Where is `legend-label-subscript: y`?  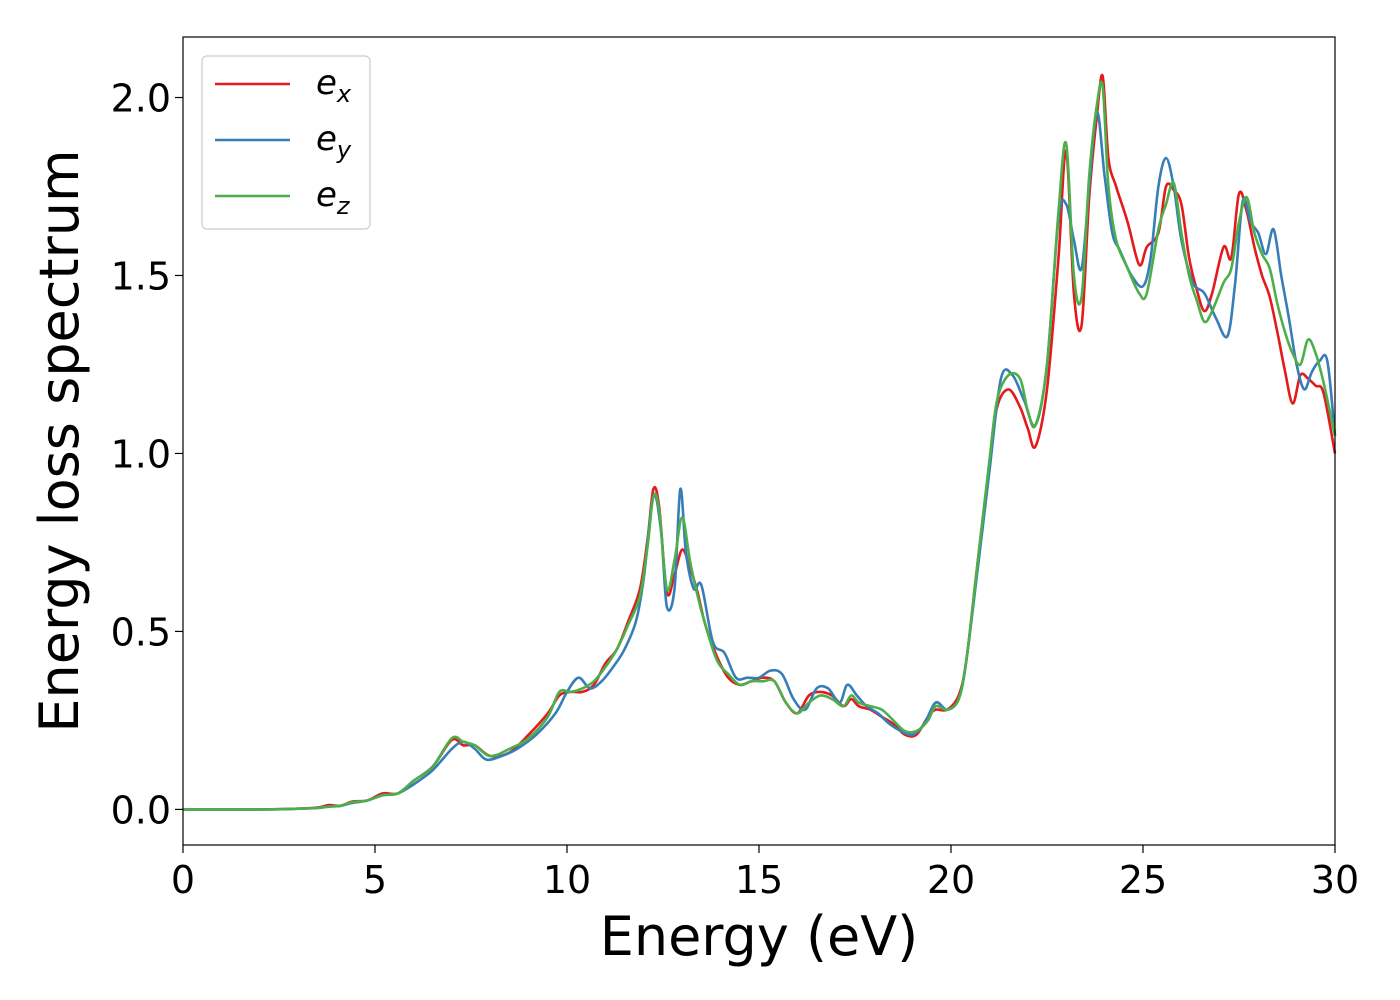
legend-label-subscript: y is located at coordinates (344, 150).